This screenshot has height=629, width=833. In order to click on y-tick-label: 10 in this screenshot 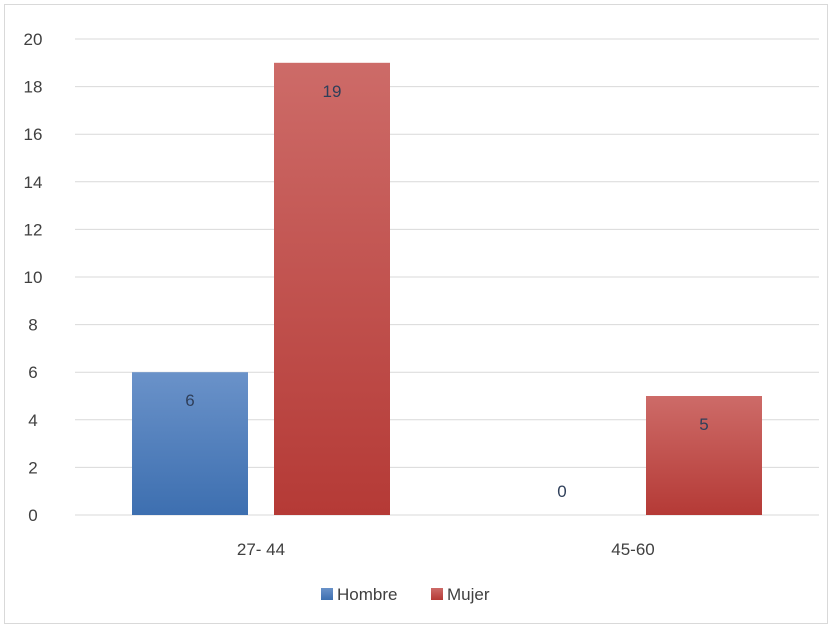, I will do `click(33, 277)`.